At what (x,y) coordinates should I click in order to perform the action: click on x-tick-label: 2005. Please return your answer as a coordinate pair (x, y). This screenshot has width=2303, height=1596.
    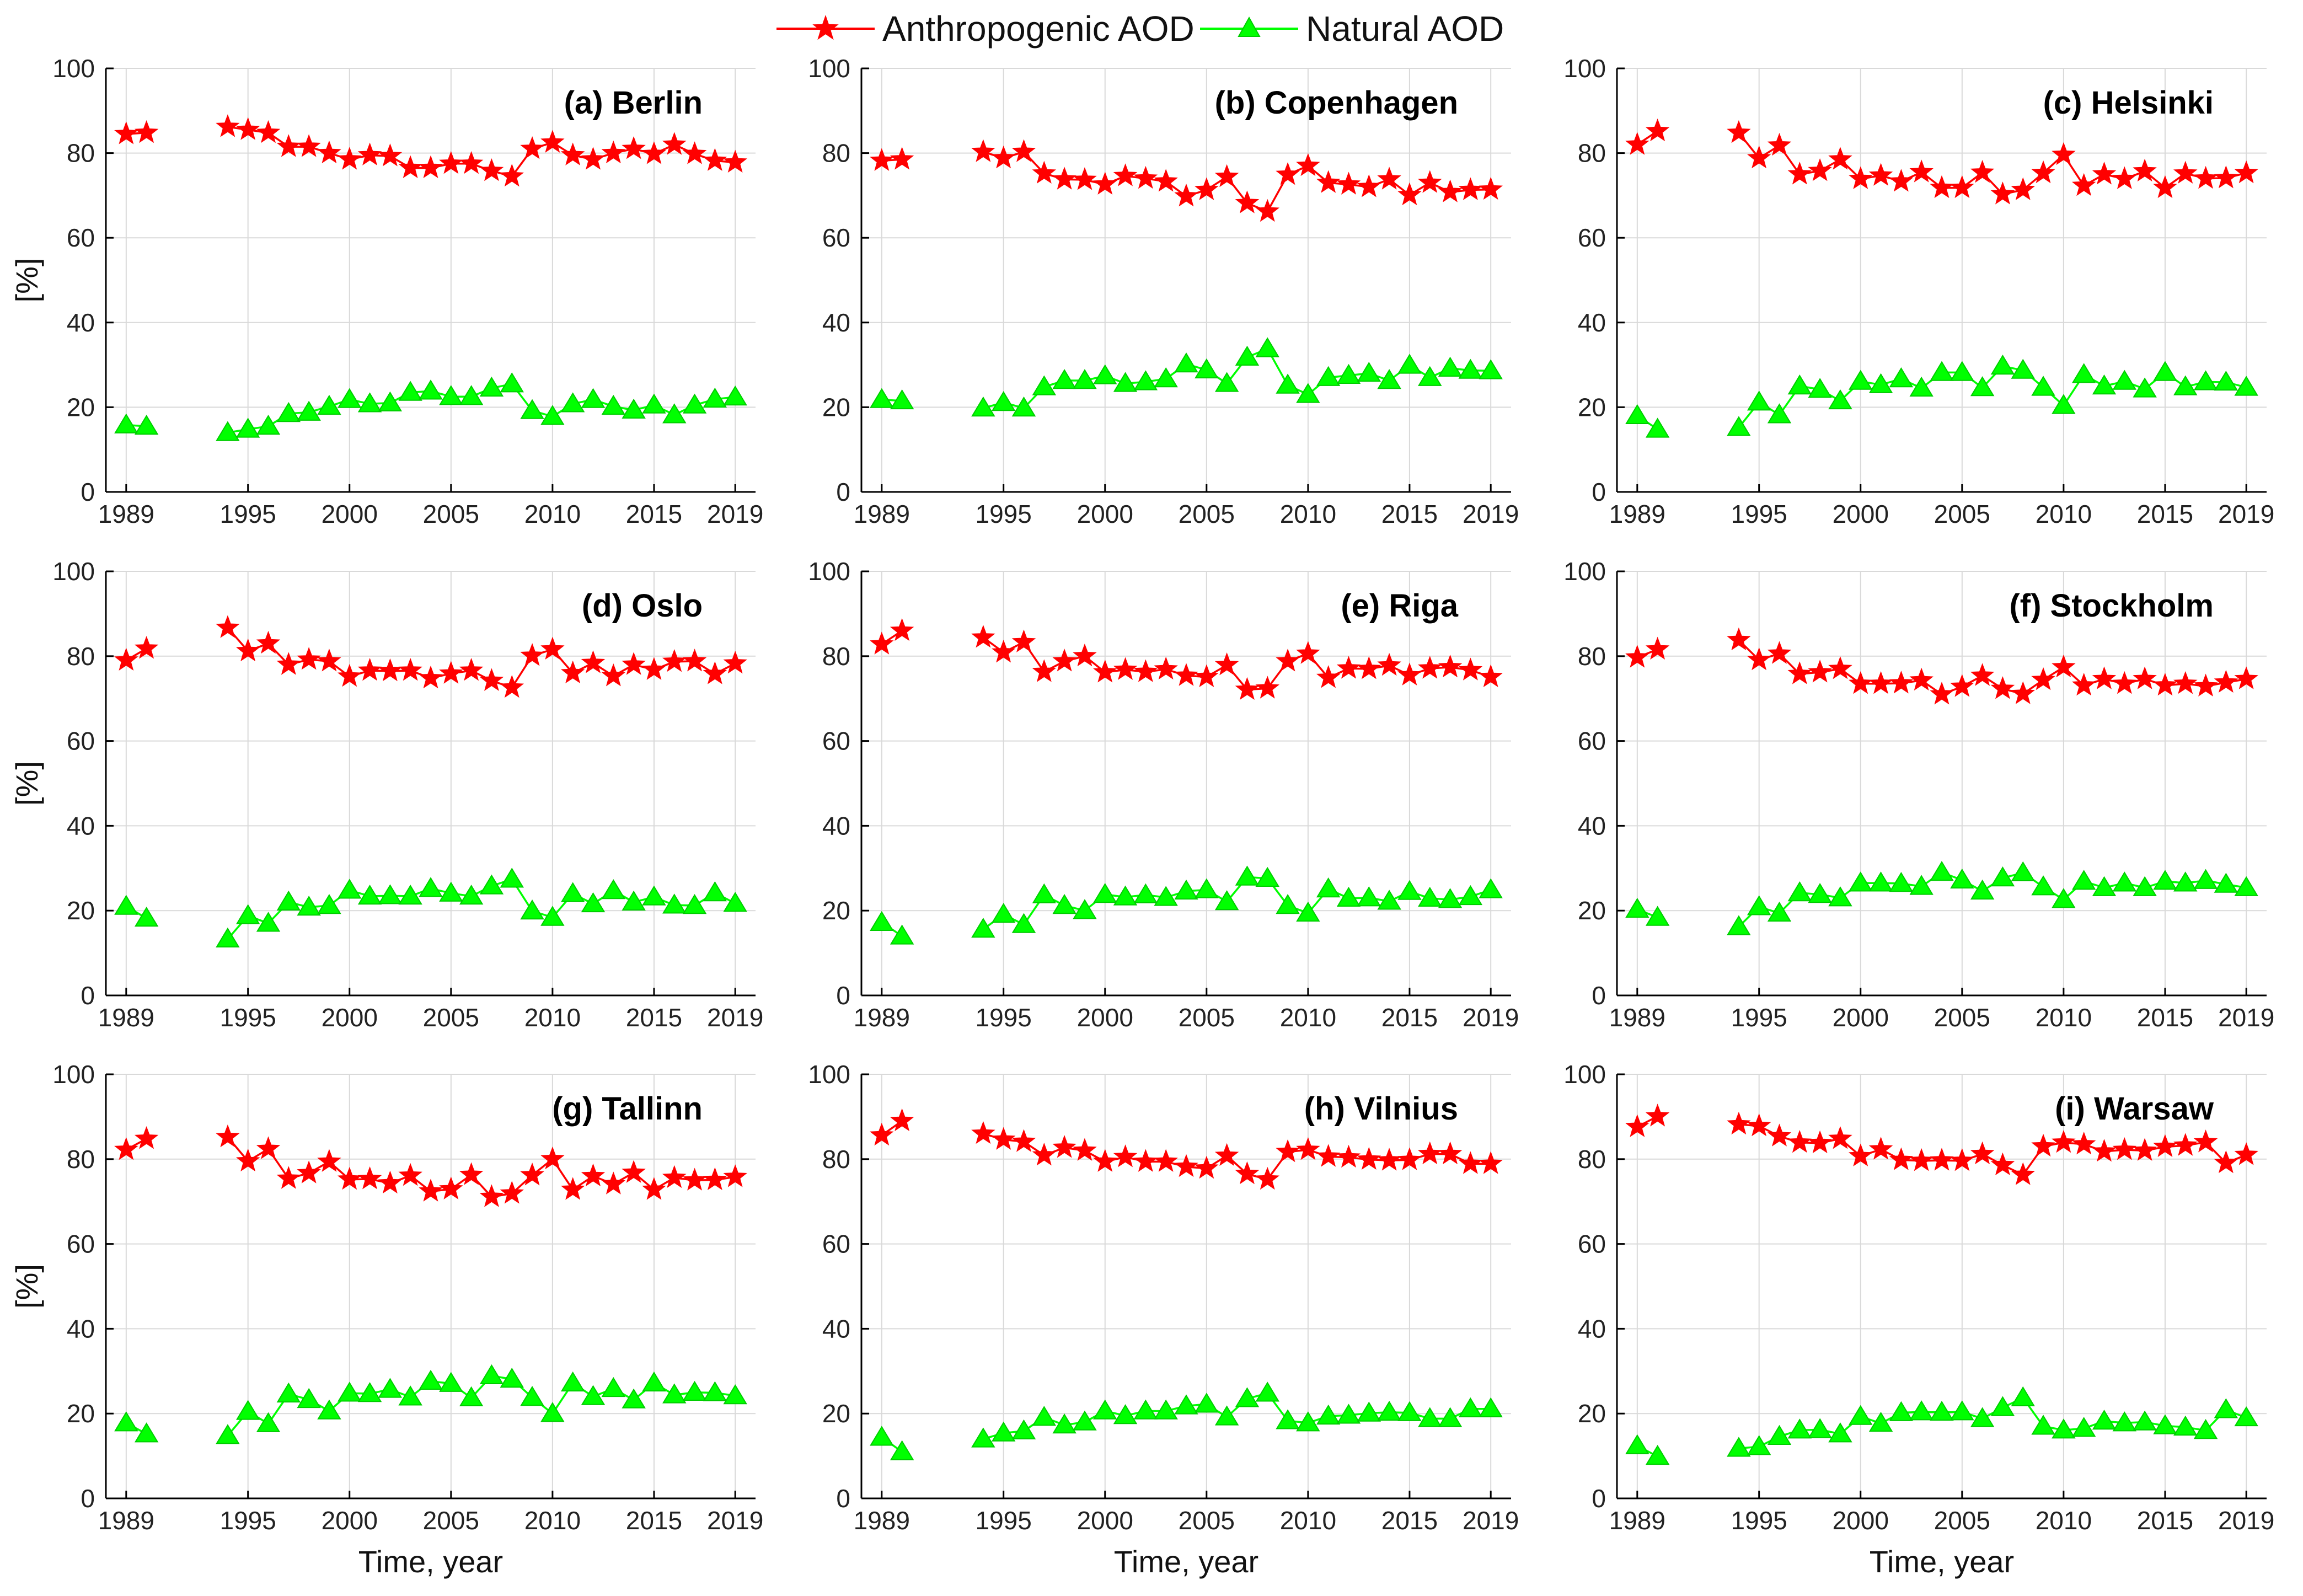
    Looking at the image, I should click on (1207, 514).